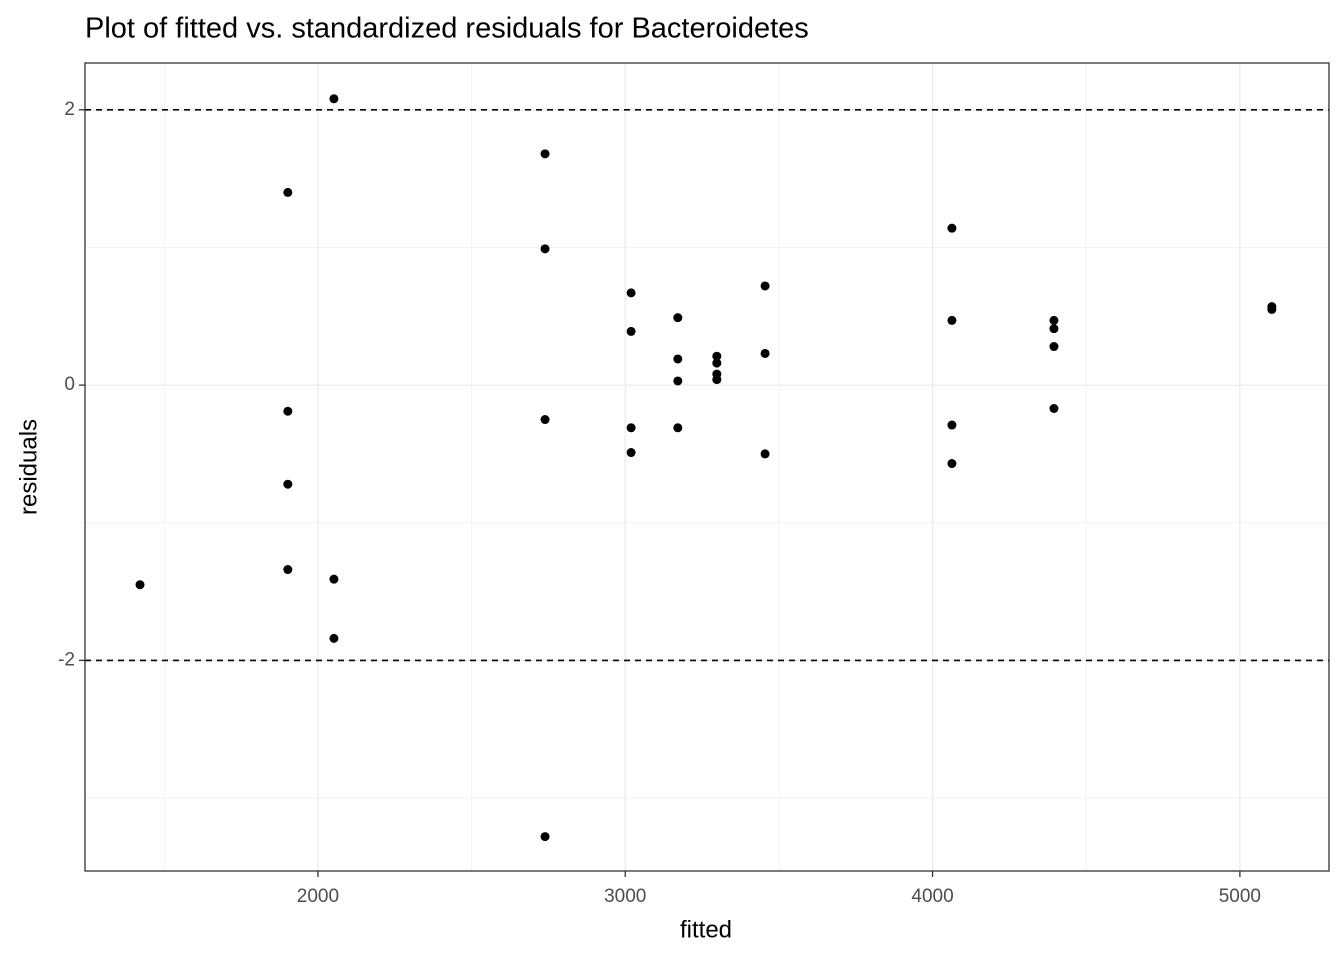 The width and height of the screenshot is (1344, 960). What do you see at coordinates (625, 896) in the screenshot?
I see `x-tick-label: 3000` at bounding box center [625, 896].